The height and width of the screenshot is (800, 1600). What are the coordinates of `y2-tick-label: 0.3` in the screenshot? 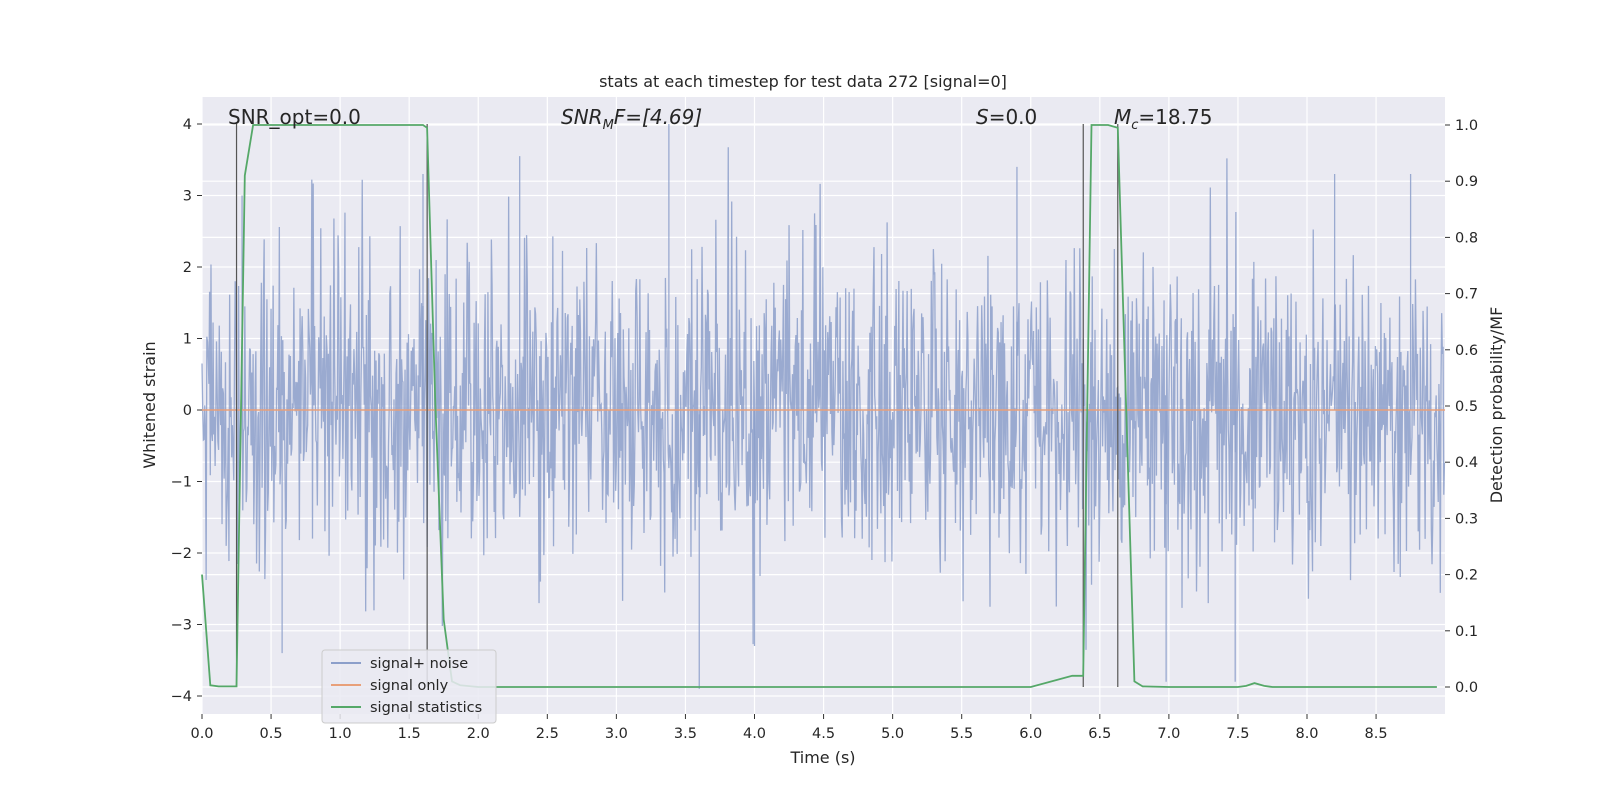 It's located at (1466, 519).